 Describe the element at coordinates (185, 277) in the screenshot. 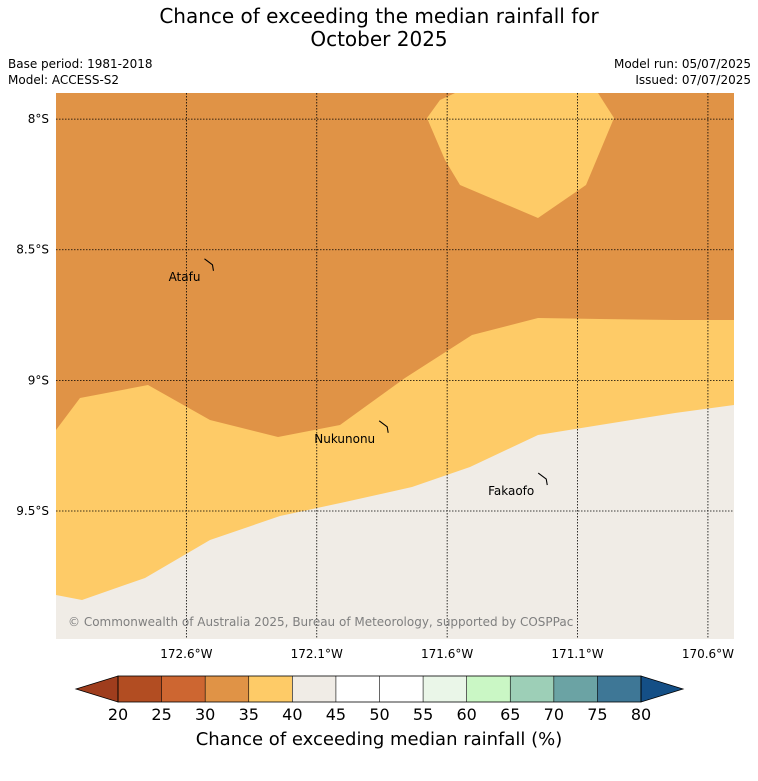

I see `place-label: Atafu` at that location.